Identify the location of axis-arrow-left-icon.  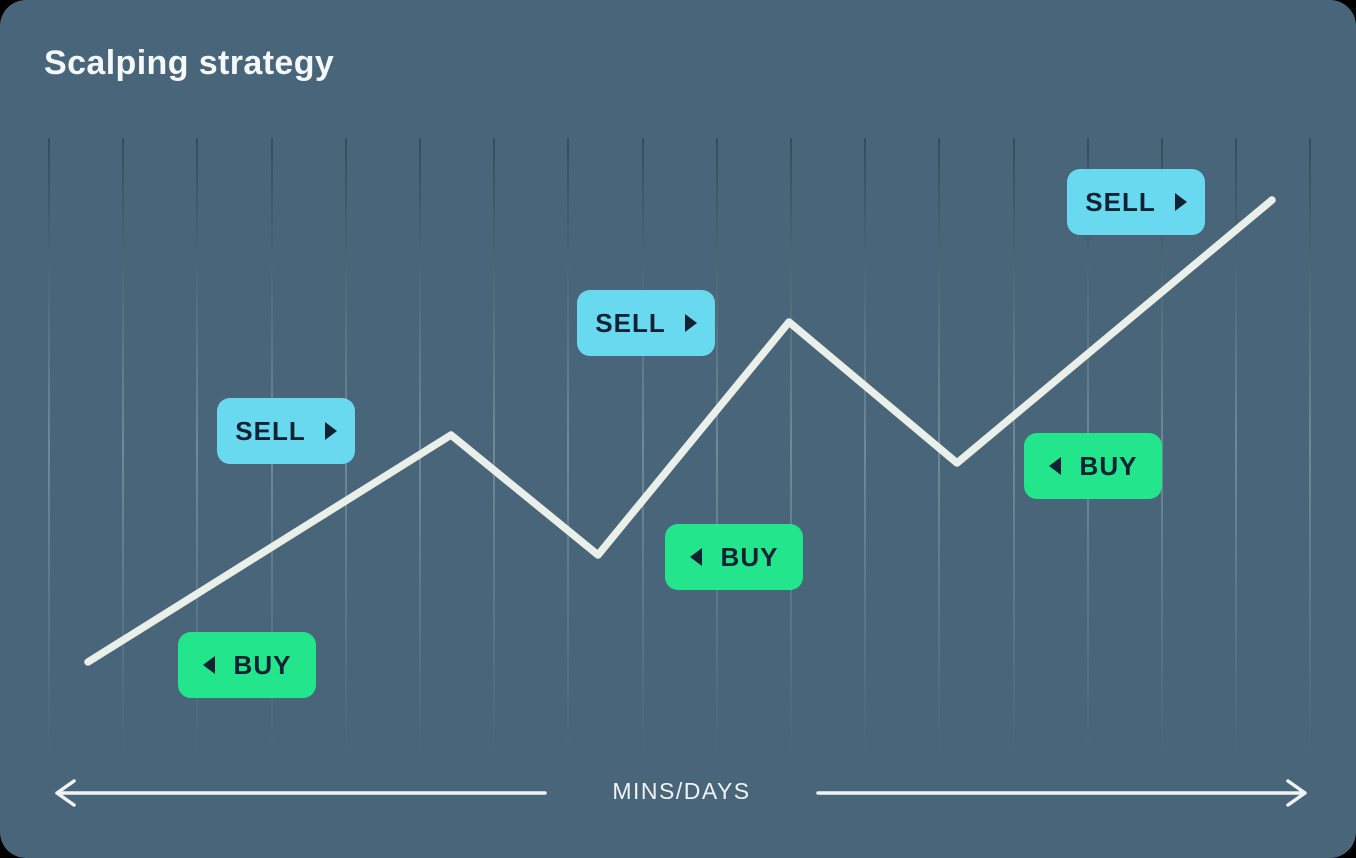
(301, 793).